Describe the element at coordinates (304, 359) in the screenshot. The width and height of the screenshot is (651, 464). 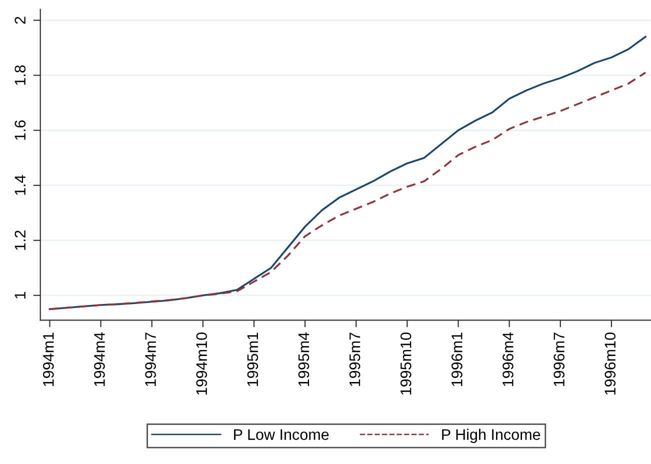
I see `x-tick-label: 1995m4` at that location.